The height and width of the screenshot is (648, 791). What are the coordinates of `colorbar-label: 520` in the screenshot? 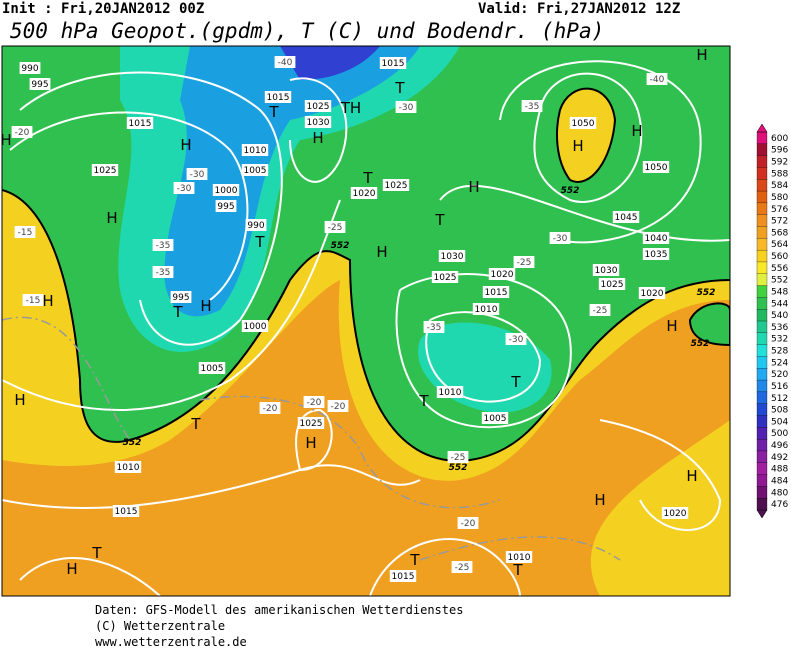 It's located at (779, 375).